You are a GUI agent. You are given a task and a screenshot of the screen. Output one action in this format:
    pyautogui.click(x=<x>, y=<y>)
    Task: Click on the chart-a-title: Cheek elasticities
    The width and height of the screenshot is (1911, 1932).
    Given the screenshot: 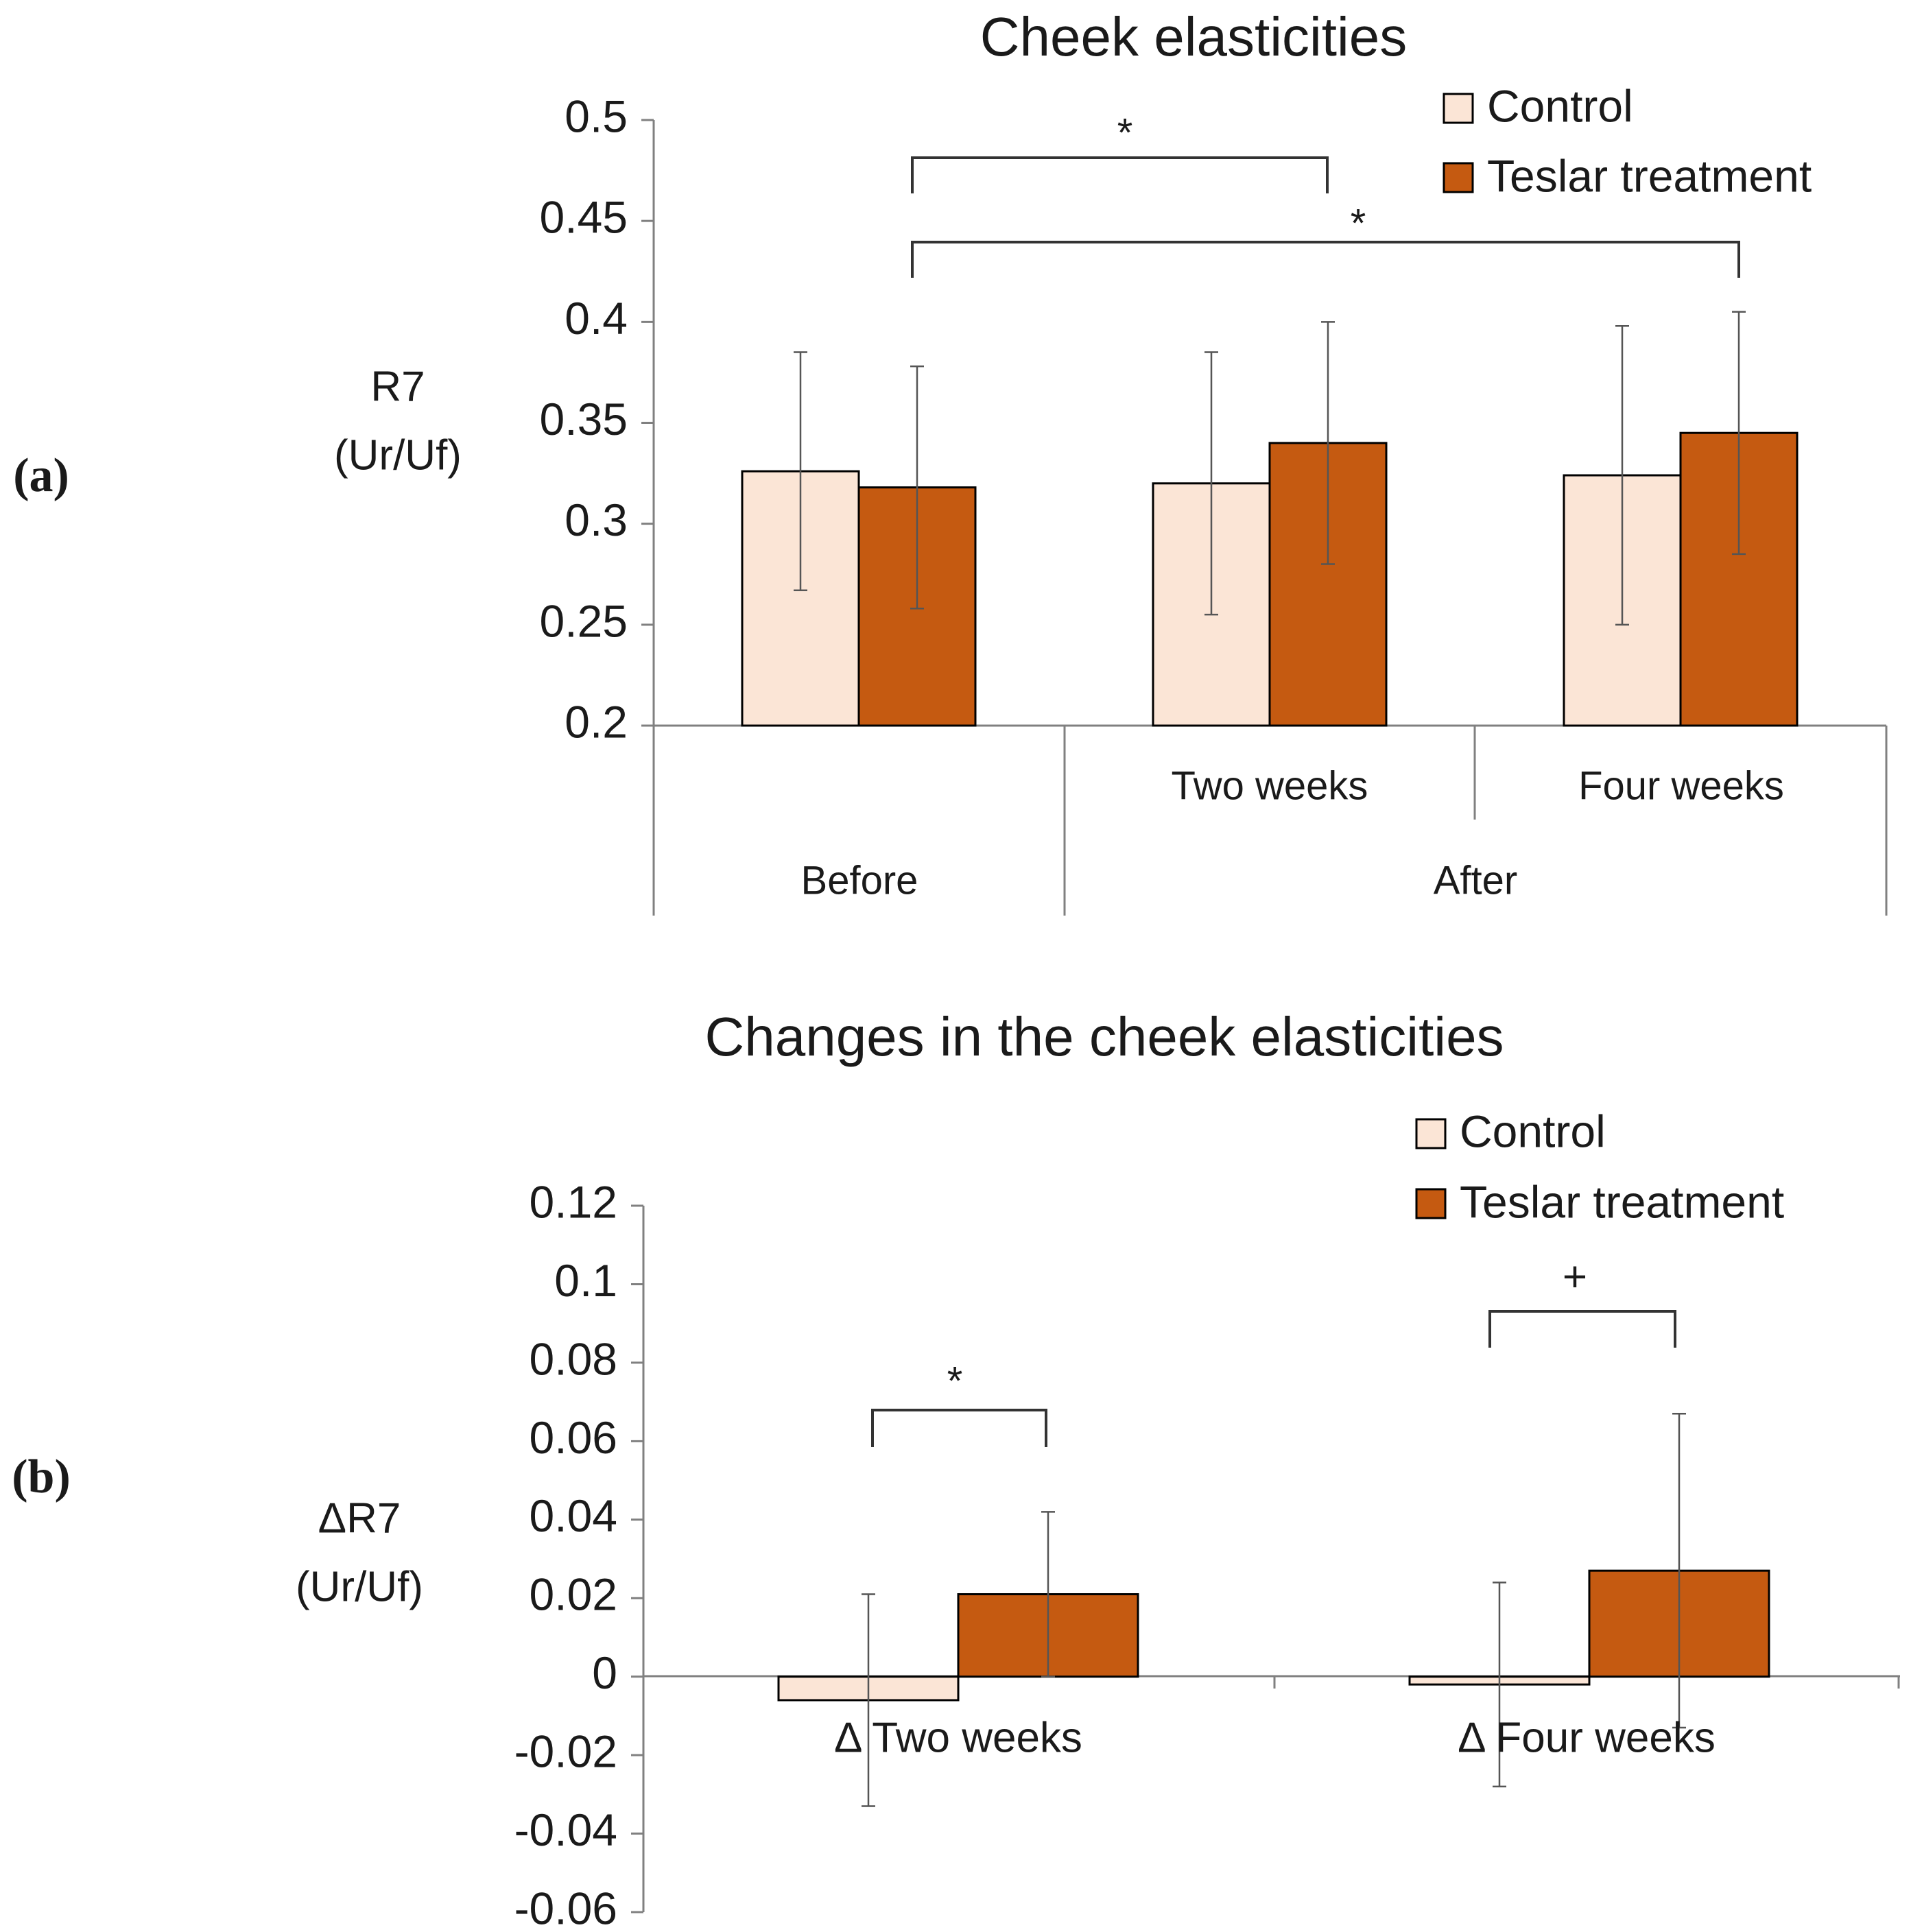 What is the action you would take?
    pyautogui.click(x=1194, y=36)
    